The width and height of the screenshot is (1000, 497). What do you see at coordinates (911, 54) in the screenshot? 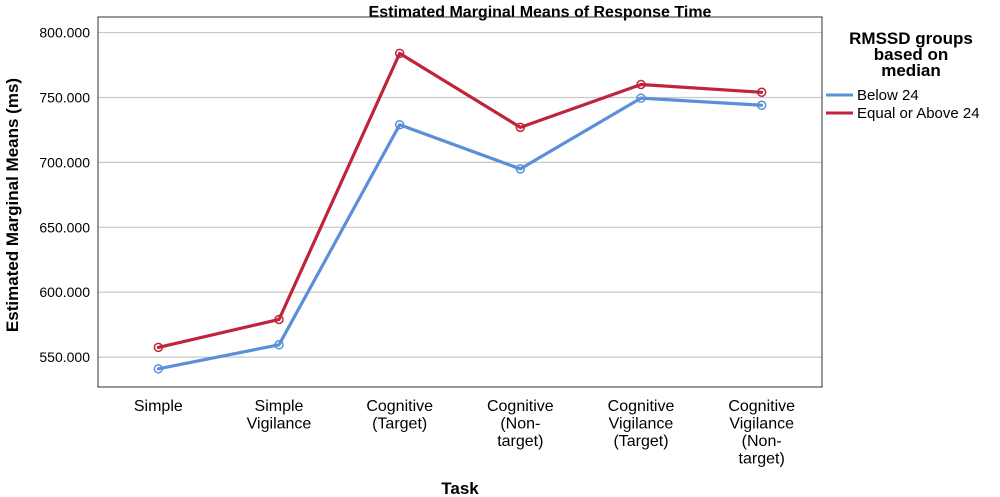
I see `legend-title: RMSSD groups based on median` at bounding box center [911, 54].